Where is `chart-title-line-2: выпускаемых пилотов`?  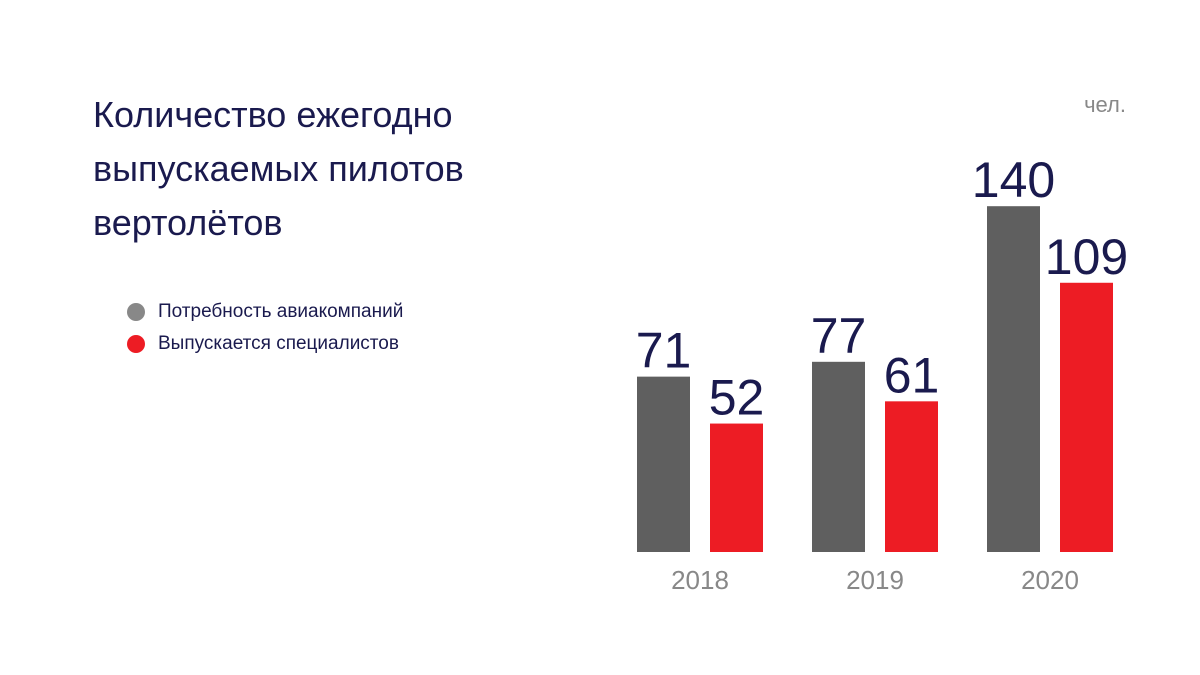 chart-title-line-2: выпускаемых пилотов is located at coordinates (278, 168).